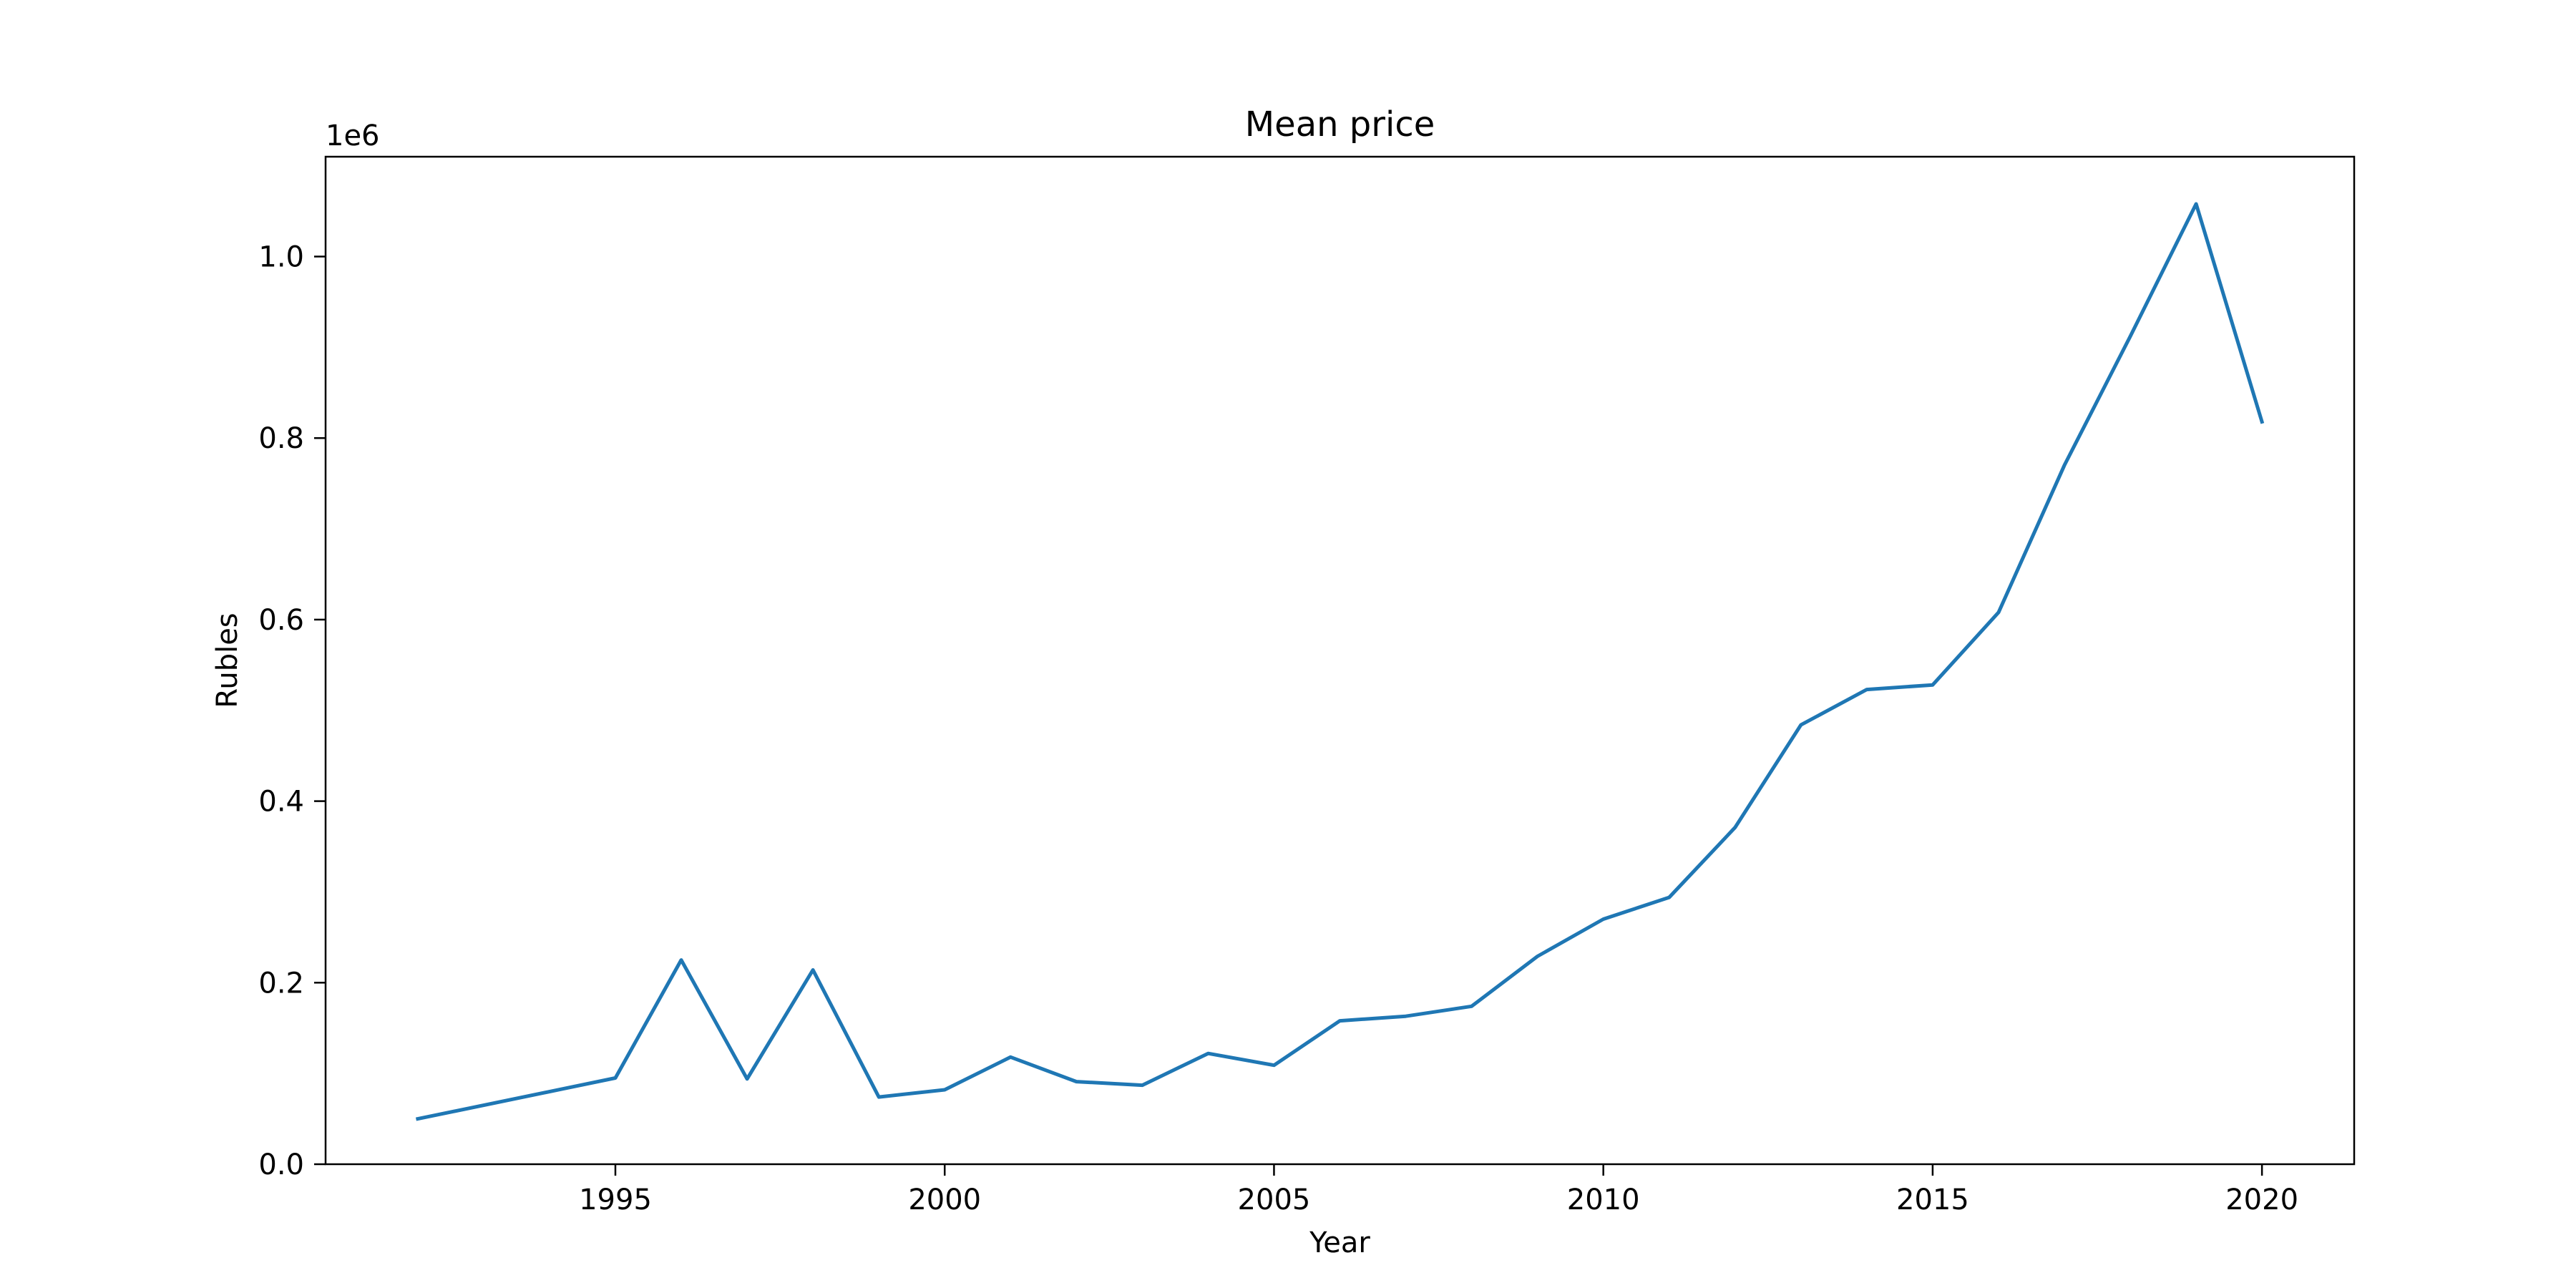  I want to click on chart-title: Mean price, so click(1340, 124).